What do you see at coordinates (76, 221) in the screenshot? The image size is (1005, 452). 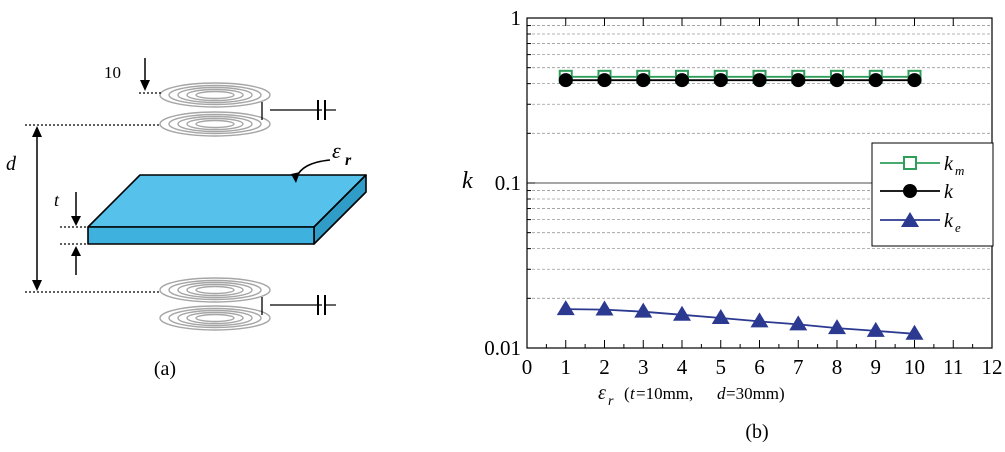 I see `t-arrowhead-top` at bounding box center [76, 221].